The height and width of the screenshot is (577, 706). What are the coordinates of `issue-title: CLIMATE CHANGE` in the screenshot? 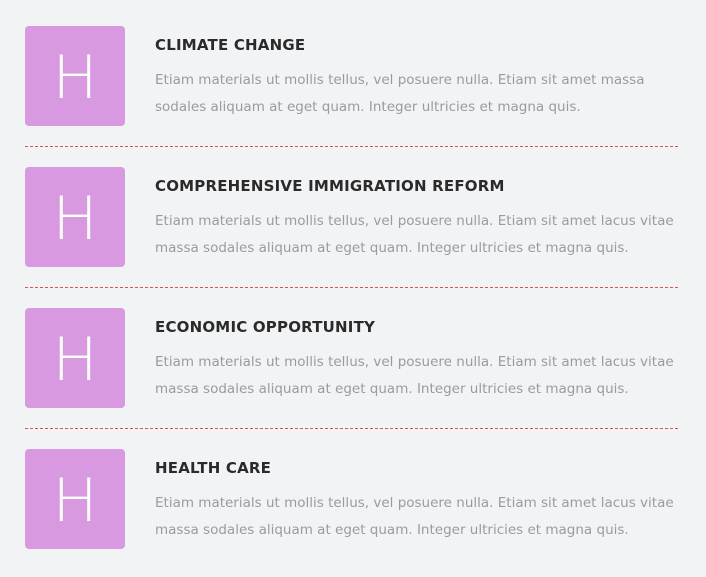 It's located at (230, 45).